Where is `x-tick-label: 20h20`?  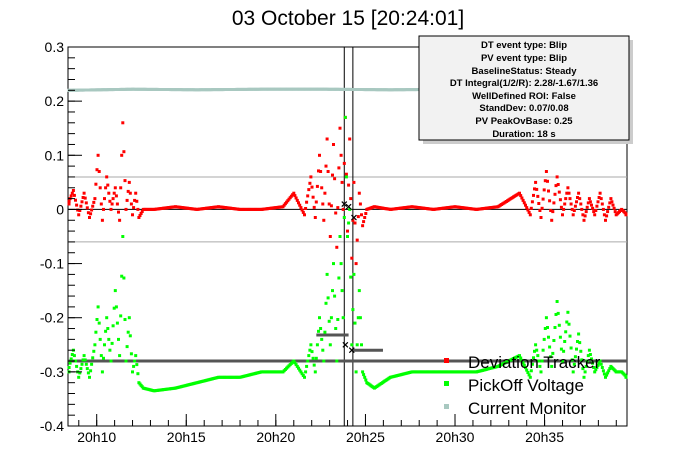 x-tick-label: 20h20 is located at coordinates (275, 437).